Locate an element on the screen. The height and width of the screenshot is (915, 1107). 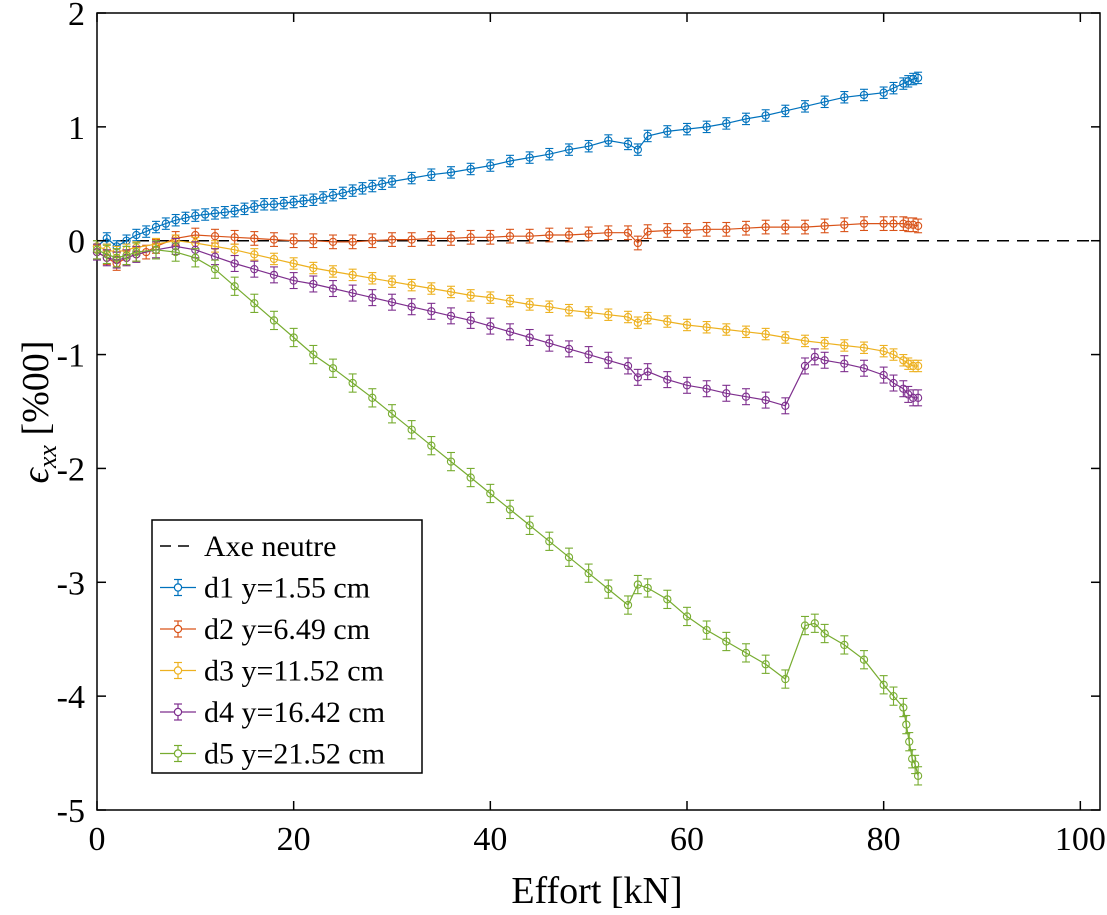
y-tick-label: -3 is located at coordinates (71, 583).